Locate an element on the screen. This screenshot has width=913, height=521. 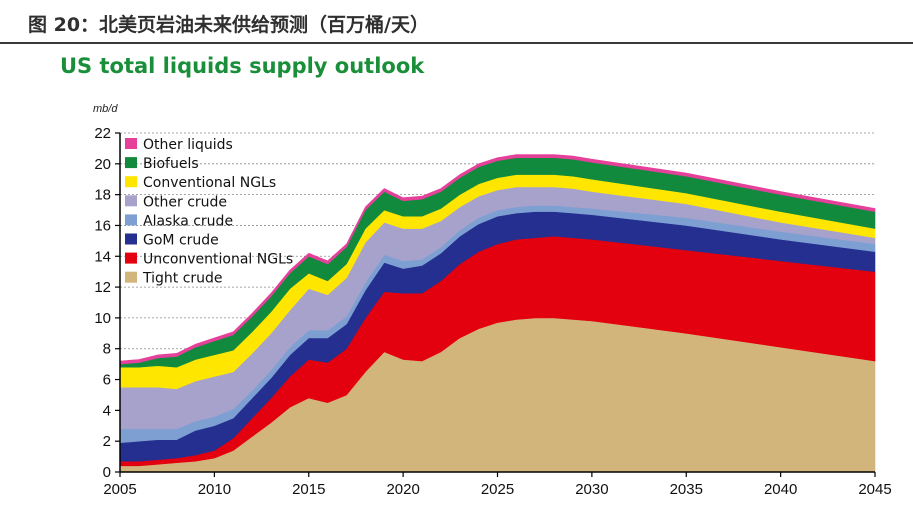
y-tick-label: 16 is located at coordinates (102, 225).